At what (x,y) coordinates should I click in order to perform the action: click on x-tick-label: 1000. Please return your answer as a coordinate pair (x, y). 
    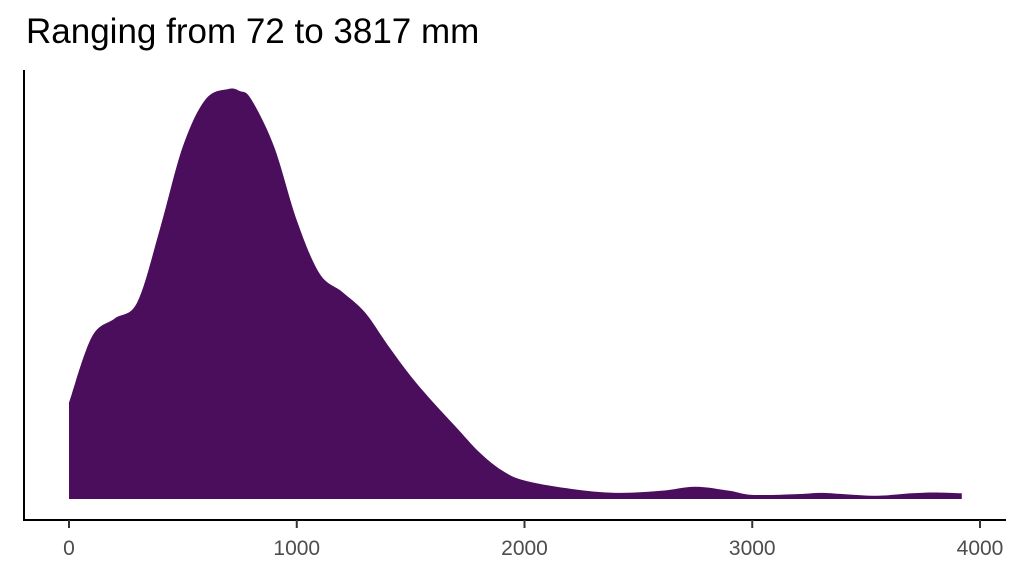
    Looking at the image, I should click on (296, 548).